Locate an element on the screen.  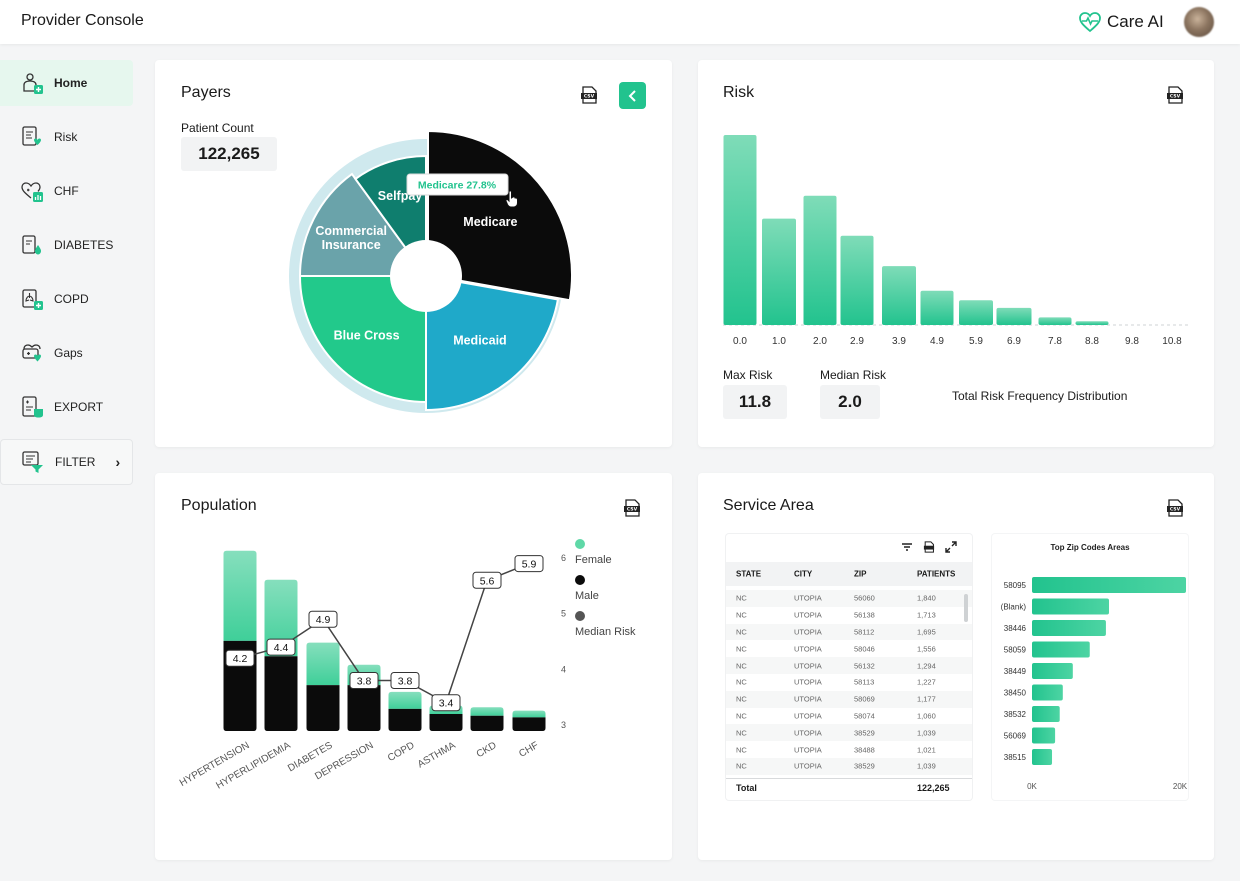
table-row: NC UTOPIA 58113 1,227 is located at coordinates (836, 682).